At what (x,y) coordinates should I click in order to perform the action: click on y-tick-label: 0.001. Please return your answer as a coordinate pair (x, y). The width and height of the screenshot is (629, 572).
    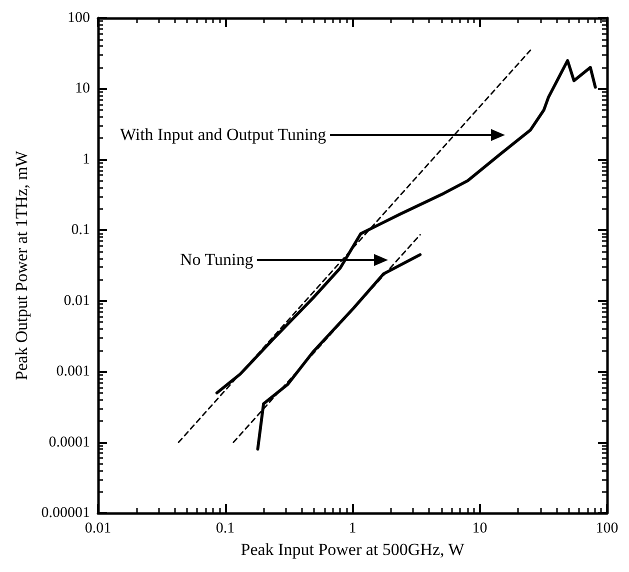
    Looking at the image, I should click on (73, 372).